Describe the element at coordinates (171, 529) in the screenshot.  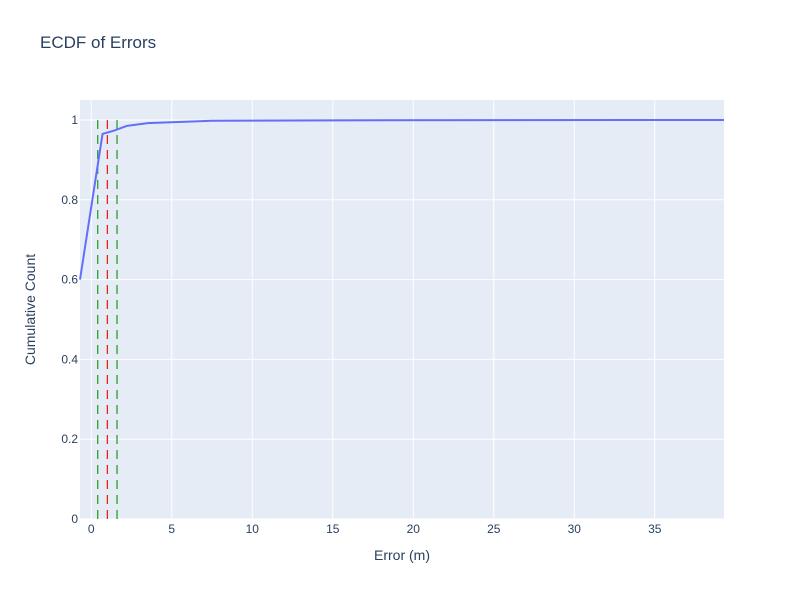
I see `x-tick-label: 5` at that location.